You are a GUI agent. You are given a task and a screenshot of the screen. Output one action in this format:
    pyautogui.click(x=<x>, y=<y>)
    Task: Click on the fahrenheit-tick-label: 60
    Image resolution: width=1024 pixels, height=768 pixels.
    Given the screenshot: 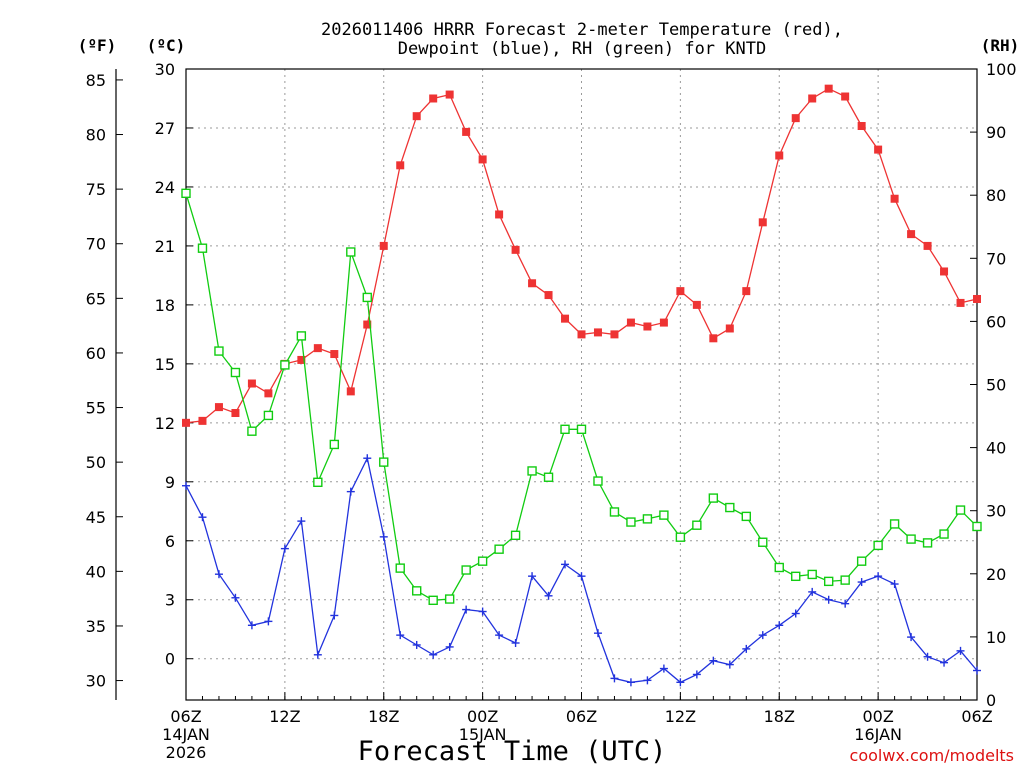 What is the action you would take?
    pyautogui.click(x=96, y=353)
    